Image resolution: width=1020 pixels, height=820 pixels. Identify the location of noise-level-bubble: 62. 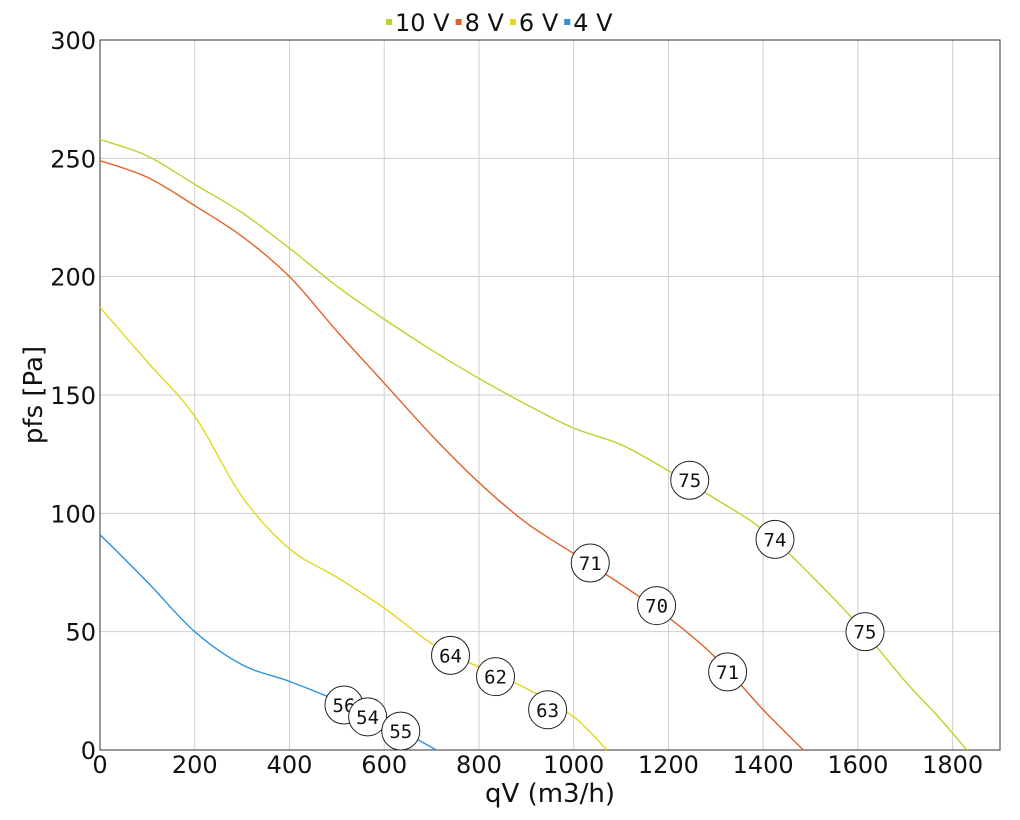
(496, 677).